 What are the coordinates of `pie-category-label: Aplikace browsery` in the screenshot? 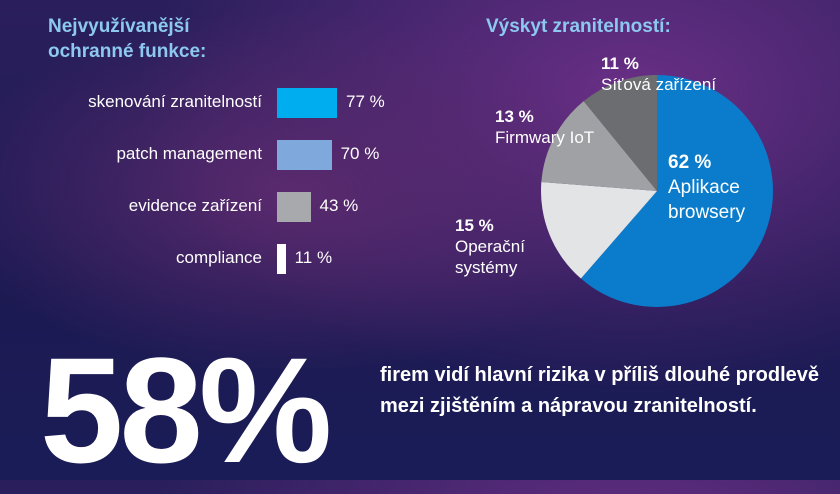 It's located at (707, 200).